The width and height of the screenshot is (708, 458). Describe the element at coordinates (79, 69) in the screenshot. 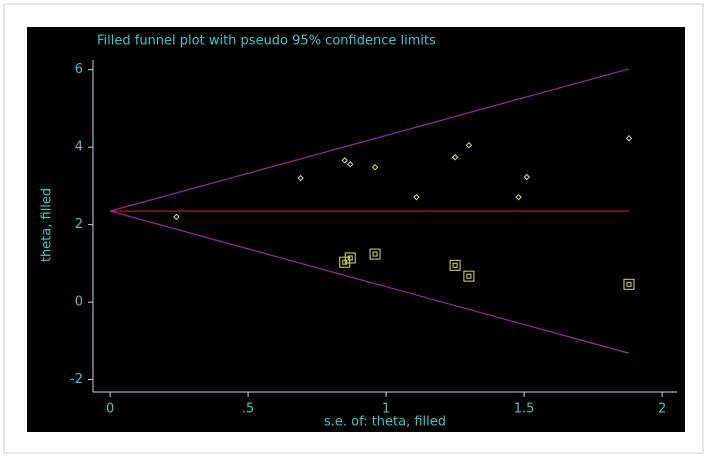

I see `y-tick-label: 6` at that location.